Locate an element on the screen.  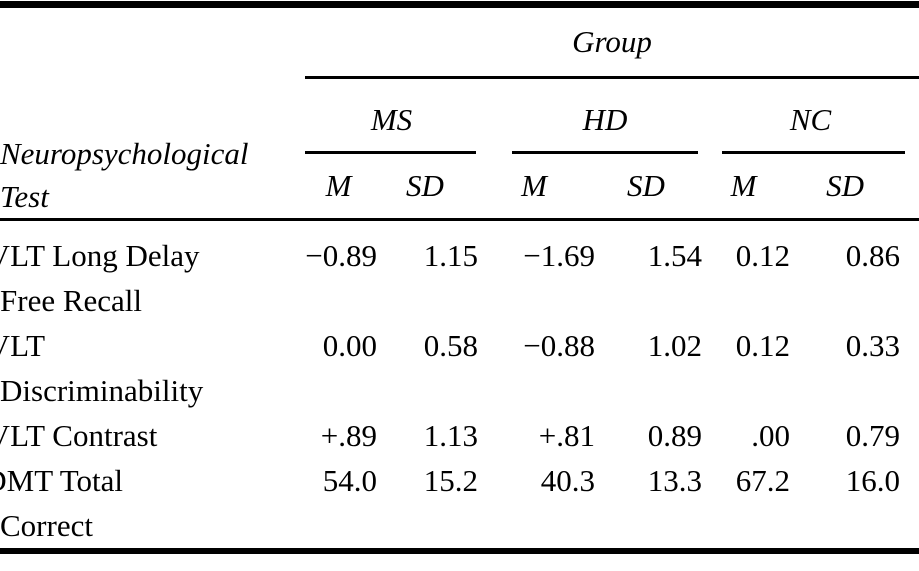
group-label-hd: HD is located at coordinates (605, 119).